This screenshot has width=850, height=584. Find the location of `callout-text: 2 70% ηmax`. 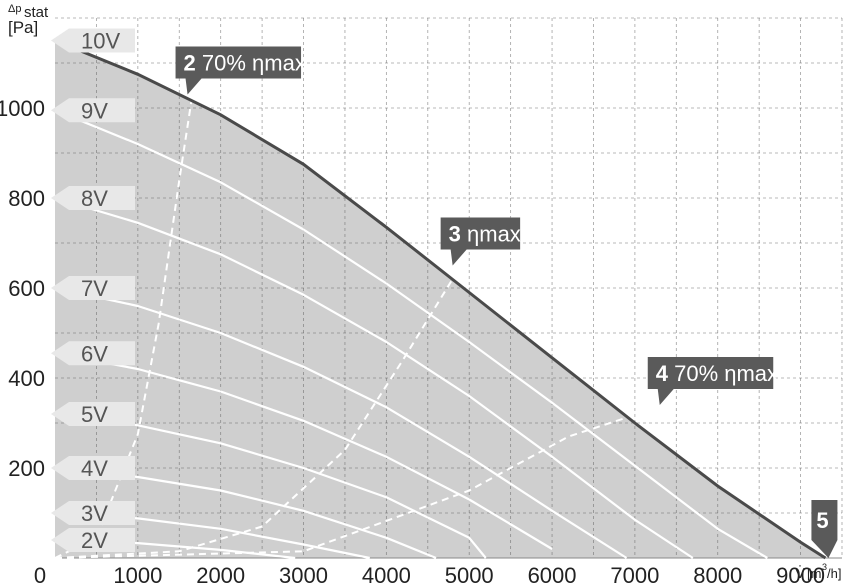

callout-text: 2 70% ηmax is located at coordinates (245, 63).